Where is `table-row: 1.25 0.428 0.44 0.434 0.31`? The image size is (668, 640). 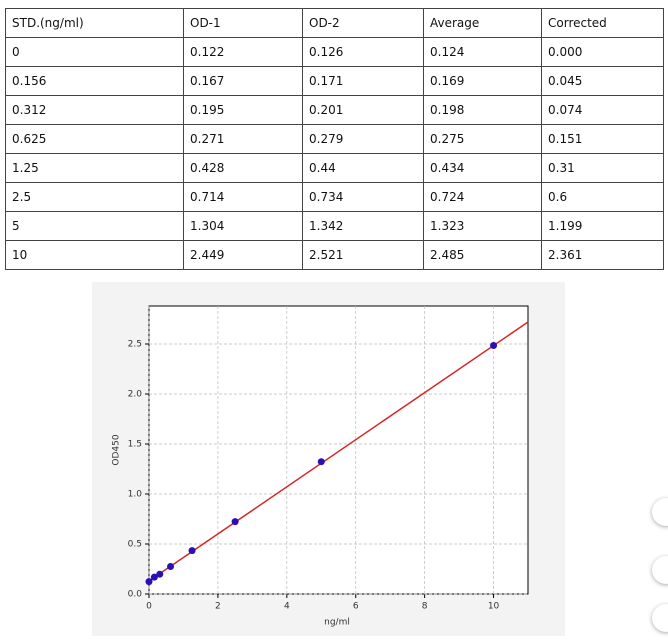 table-row: 1.25 0.428 0.44 0.434 0.31 is located at coordinates (334, 168).